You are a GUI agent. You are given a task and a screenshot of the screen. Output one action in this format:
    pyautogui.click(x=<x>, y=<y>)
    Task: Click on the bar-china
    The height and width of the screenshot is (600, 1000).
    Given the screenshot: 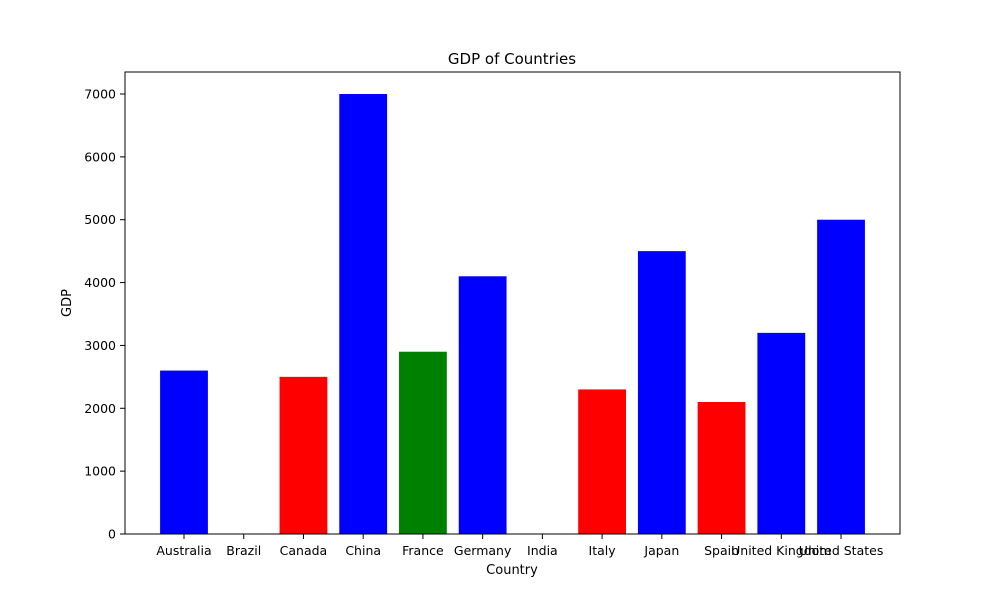 What is the action you would take?
    pyautogui.click(x=363, y=314)
    